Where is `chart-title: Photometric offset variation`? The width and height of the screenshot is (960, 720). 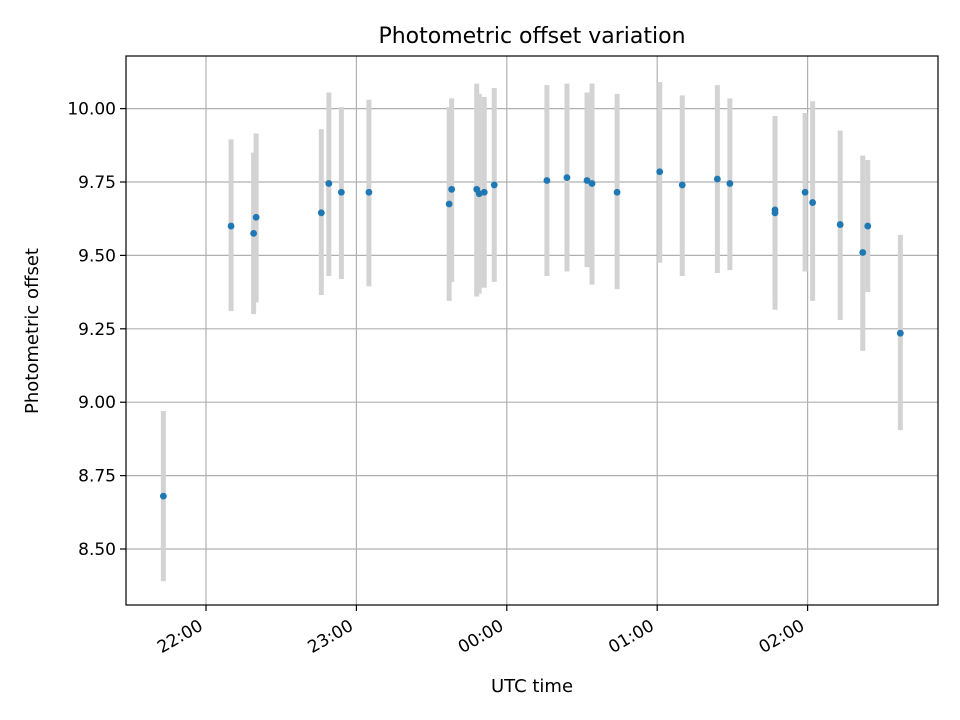 chart-title: Photometric offset variation is located at coordinates (531, 36).